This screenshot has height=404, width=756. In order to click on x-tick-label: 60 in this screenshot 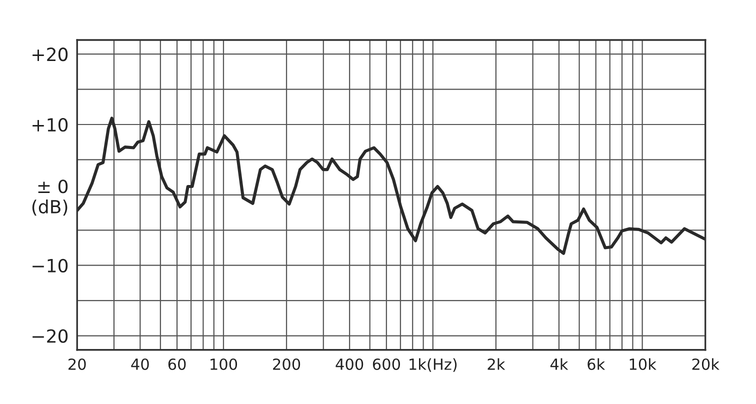, I will do `click(177, 364)`.